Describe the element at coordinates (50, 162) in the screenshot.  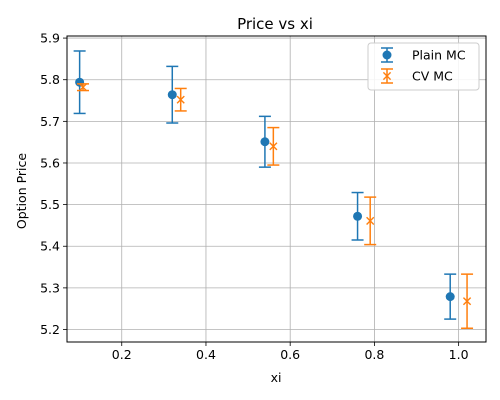
I see `y-tick-label: 5.6` at that location.